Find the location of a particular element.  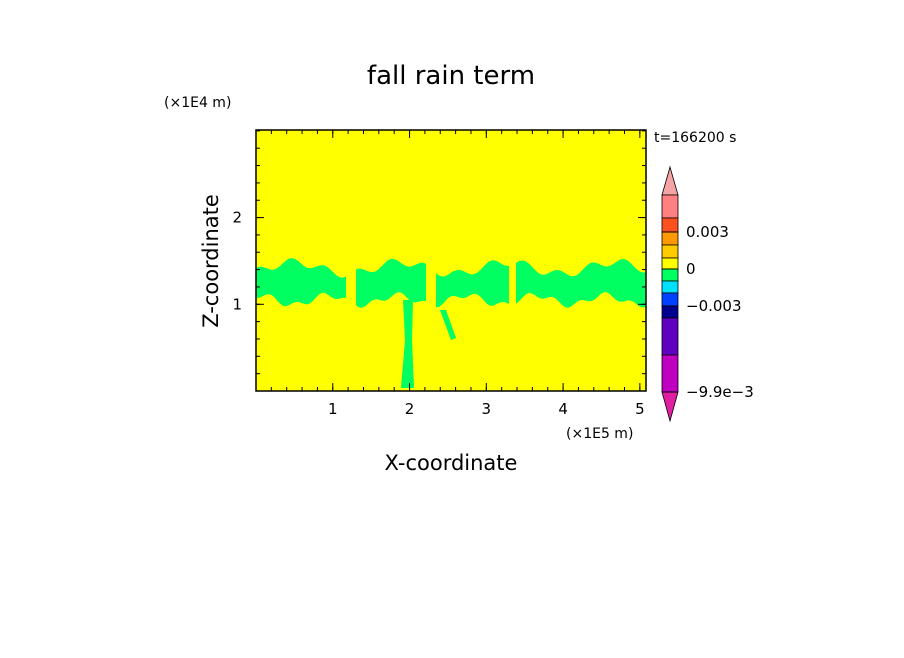

x-unit: (×1E5 m) is located at coordinates (599, 434).